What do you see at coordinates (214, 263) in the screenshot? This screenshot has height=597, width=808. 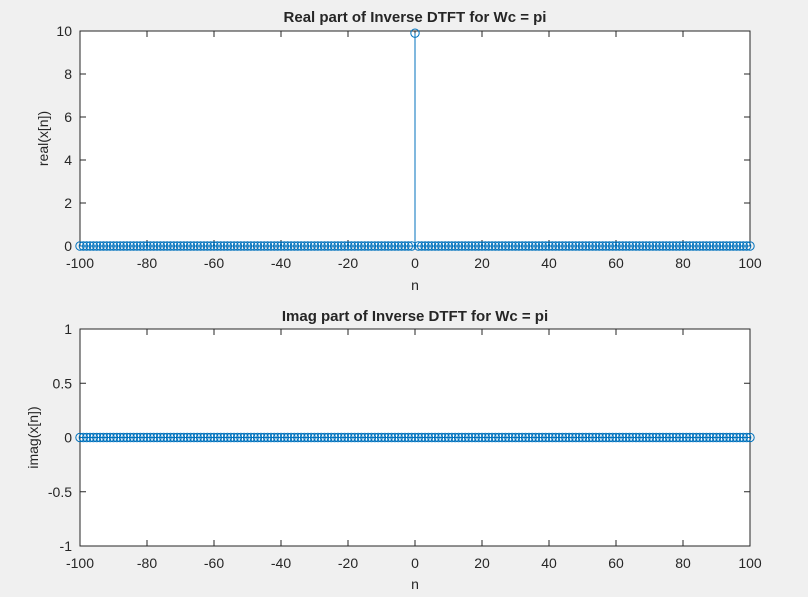 I see `real-part-xtick-label: -60` at bounding box center [214, 263].